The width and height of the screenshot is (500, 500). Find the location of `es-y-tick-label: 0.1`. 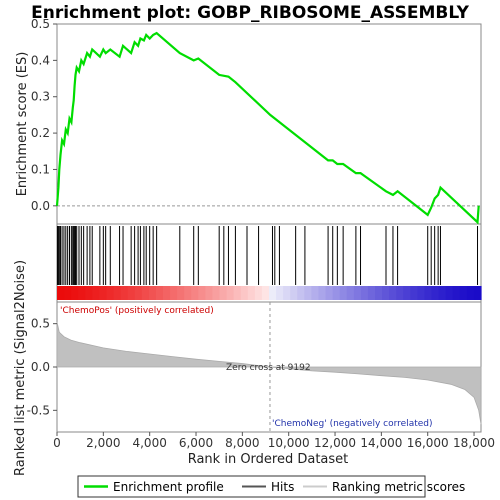

es-y-tick-label: 0.1 is located at coordinates (40, 169).